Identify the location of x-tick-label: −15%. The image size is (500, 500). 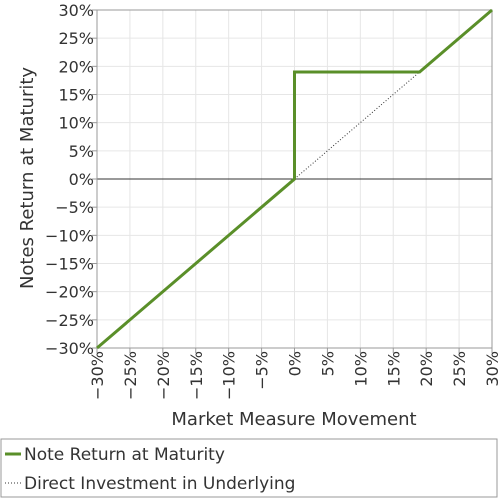
(196, 375).